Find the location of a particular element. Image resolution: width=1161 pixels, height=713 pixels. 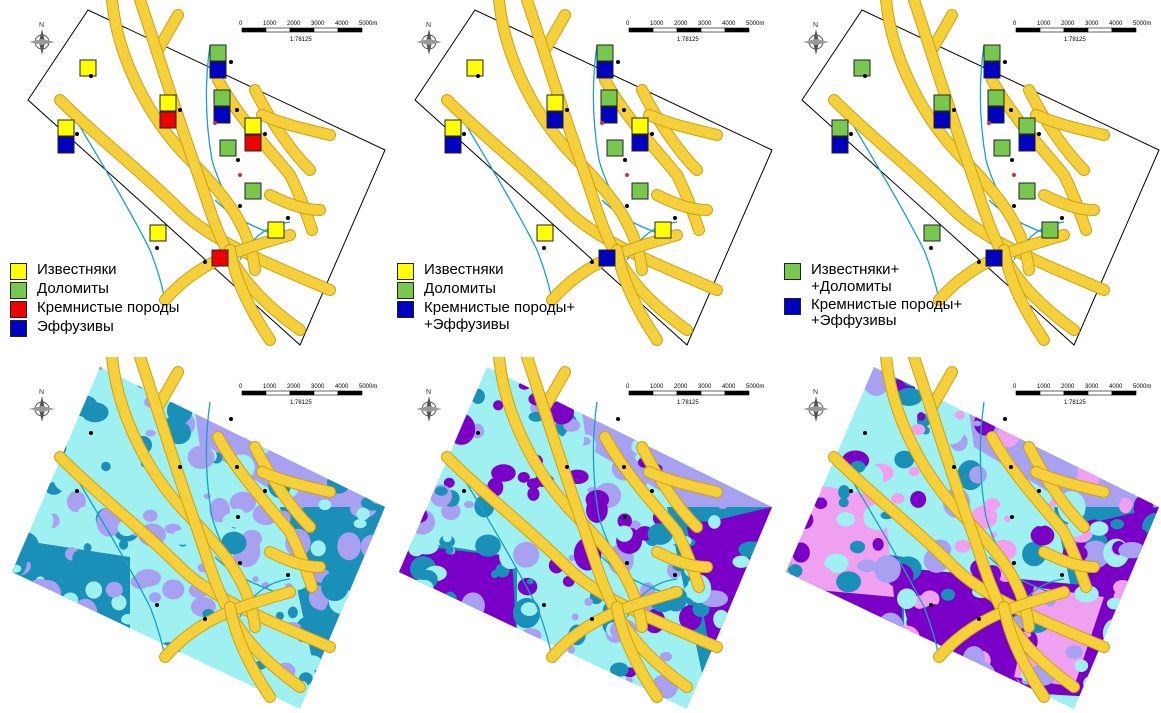

legend-swatch is located at coordinates (18, 290).